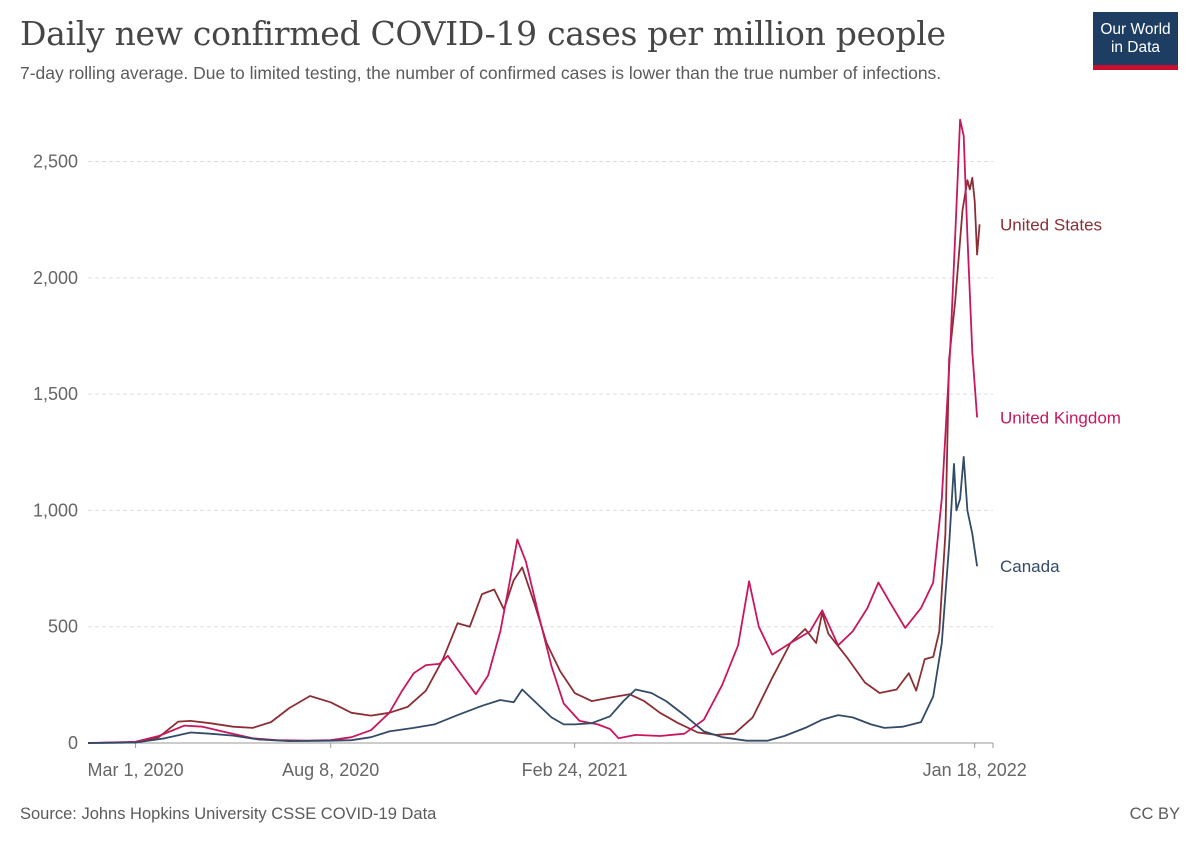  Describe the element at coordinates (136, 770) in the screenshot. I see `x-tick-label: Mar 1, 2020` at that location.